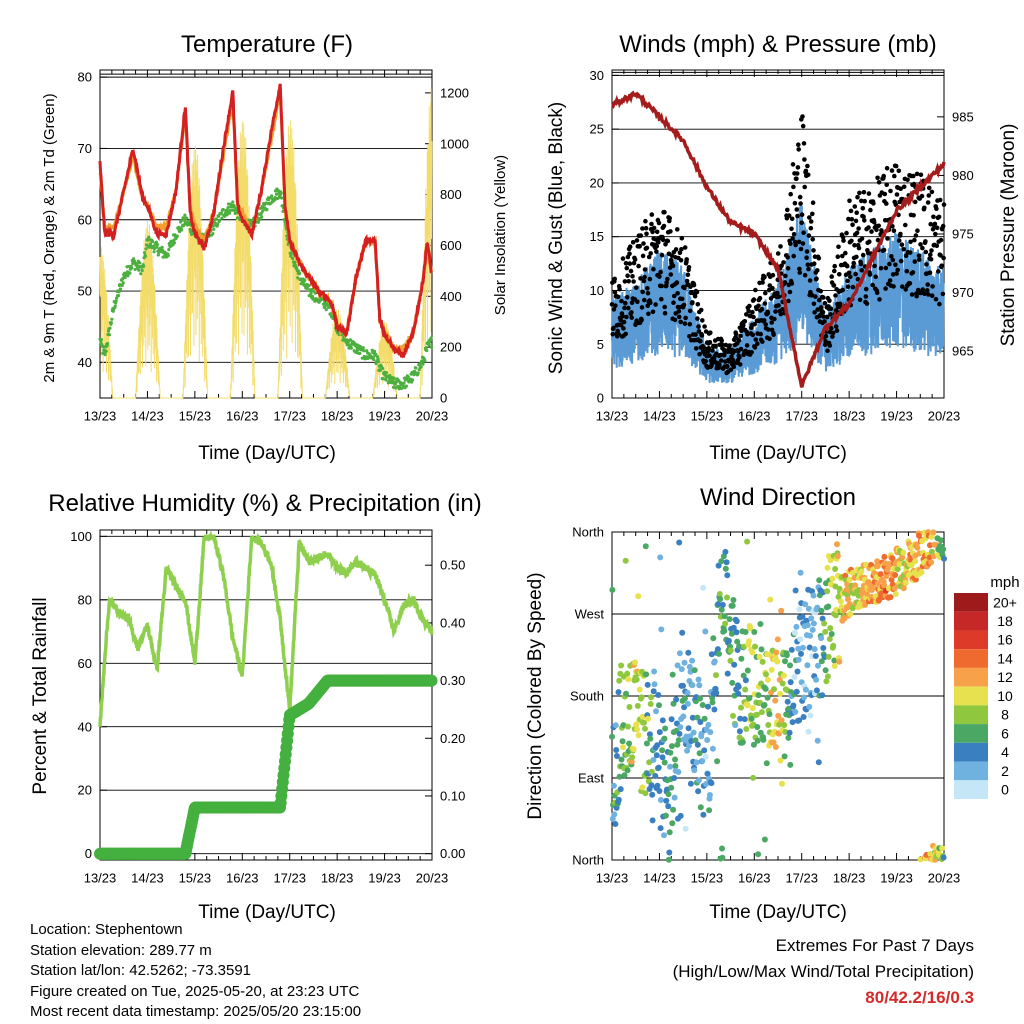 The image size is (1024, 1024). What do you see at coordinates (1005, 640) in the screenshot?
I see `colorbar-label: 16` at bounding box center [1005, 640].